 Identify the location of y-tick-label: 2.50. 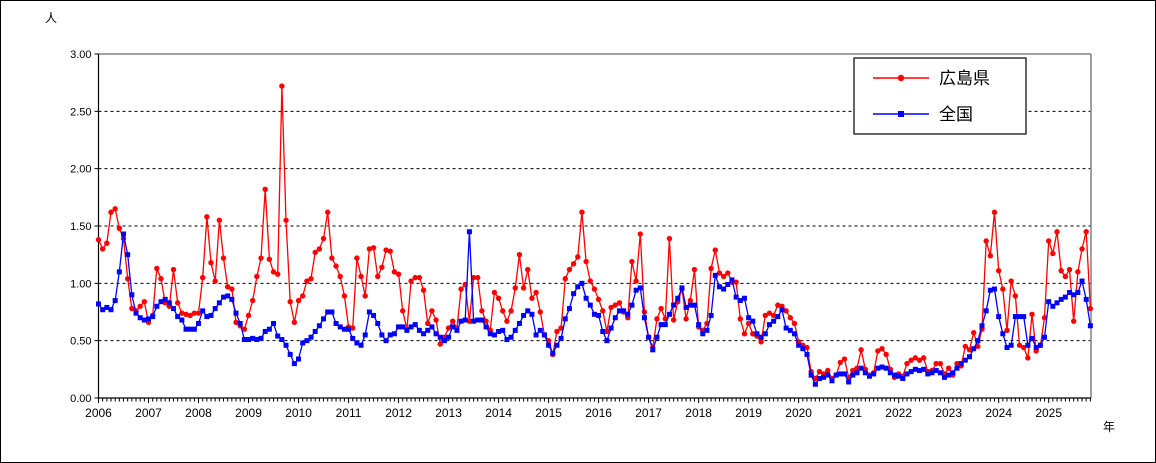
(80, 112).